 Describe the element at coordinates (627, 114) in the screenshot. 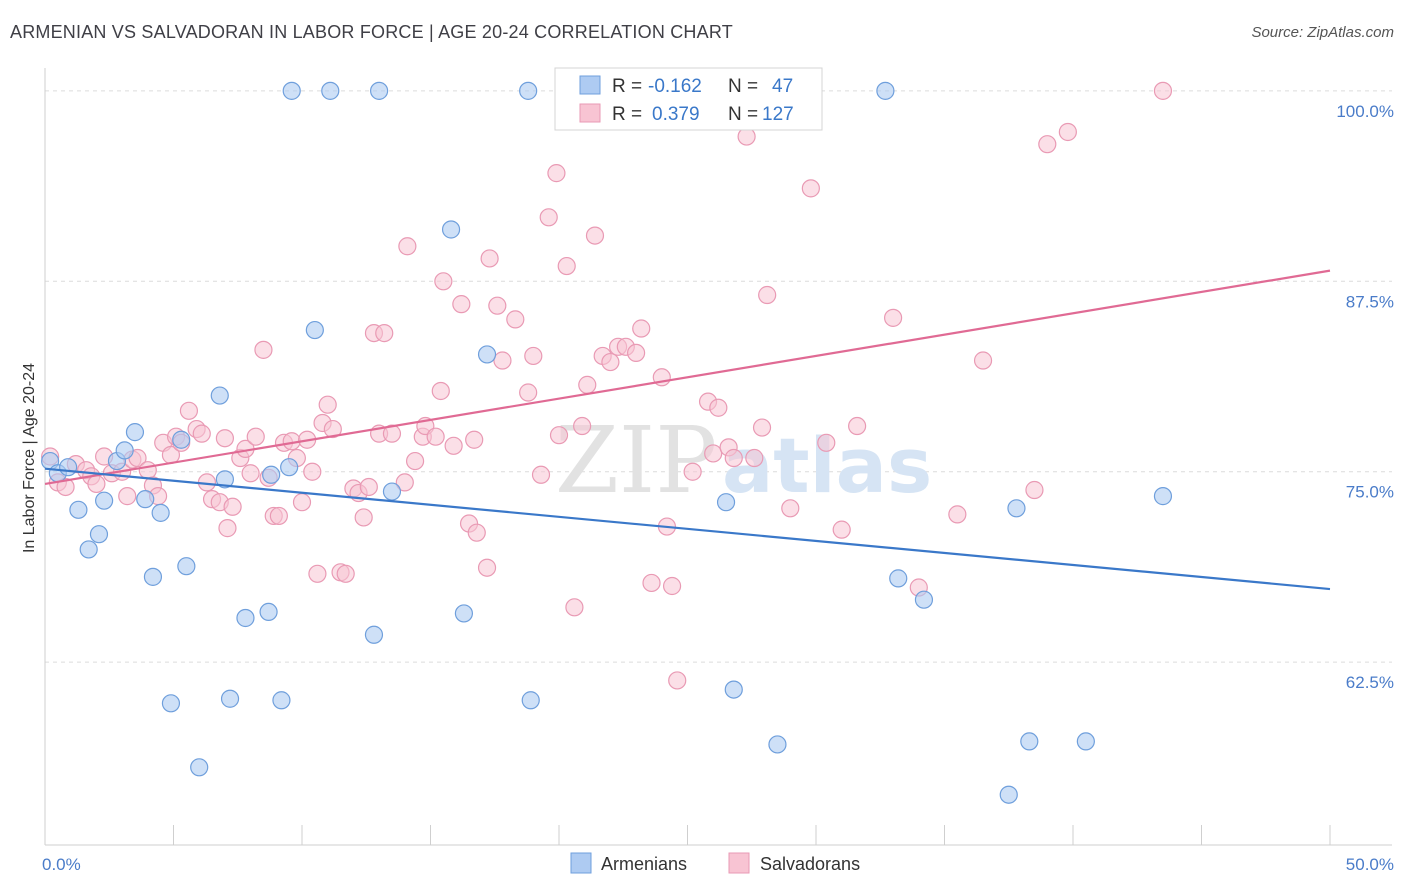

I see `salvadorans-r-label: R =` at that location.